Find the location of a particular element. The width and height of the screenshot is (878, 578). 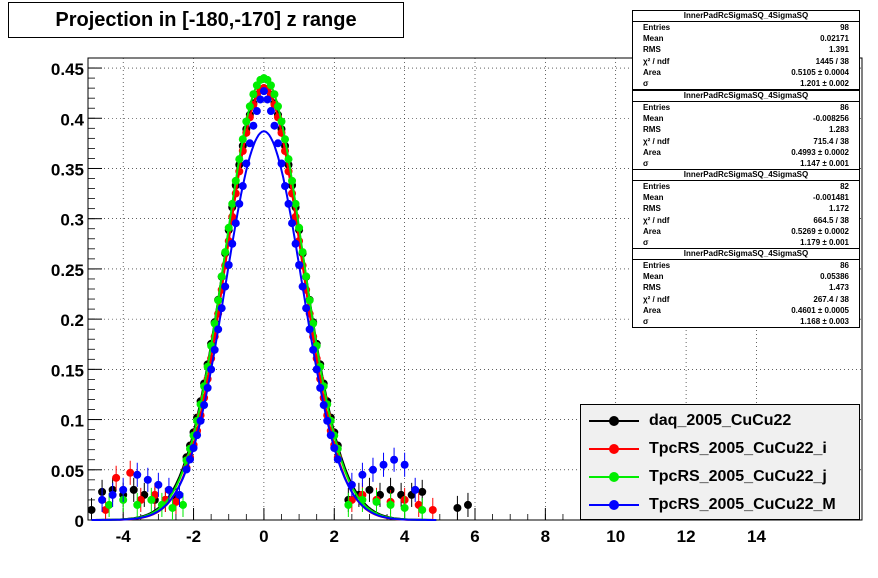

stats-row: σ 1.147 ± 0.001 is located at coordinates (746, 163).